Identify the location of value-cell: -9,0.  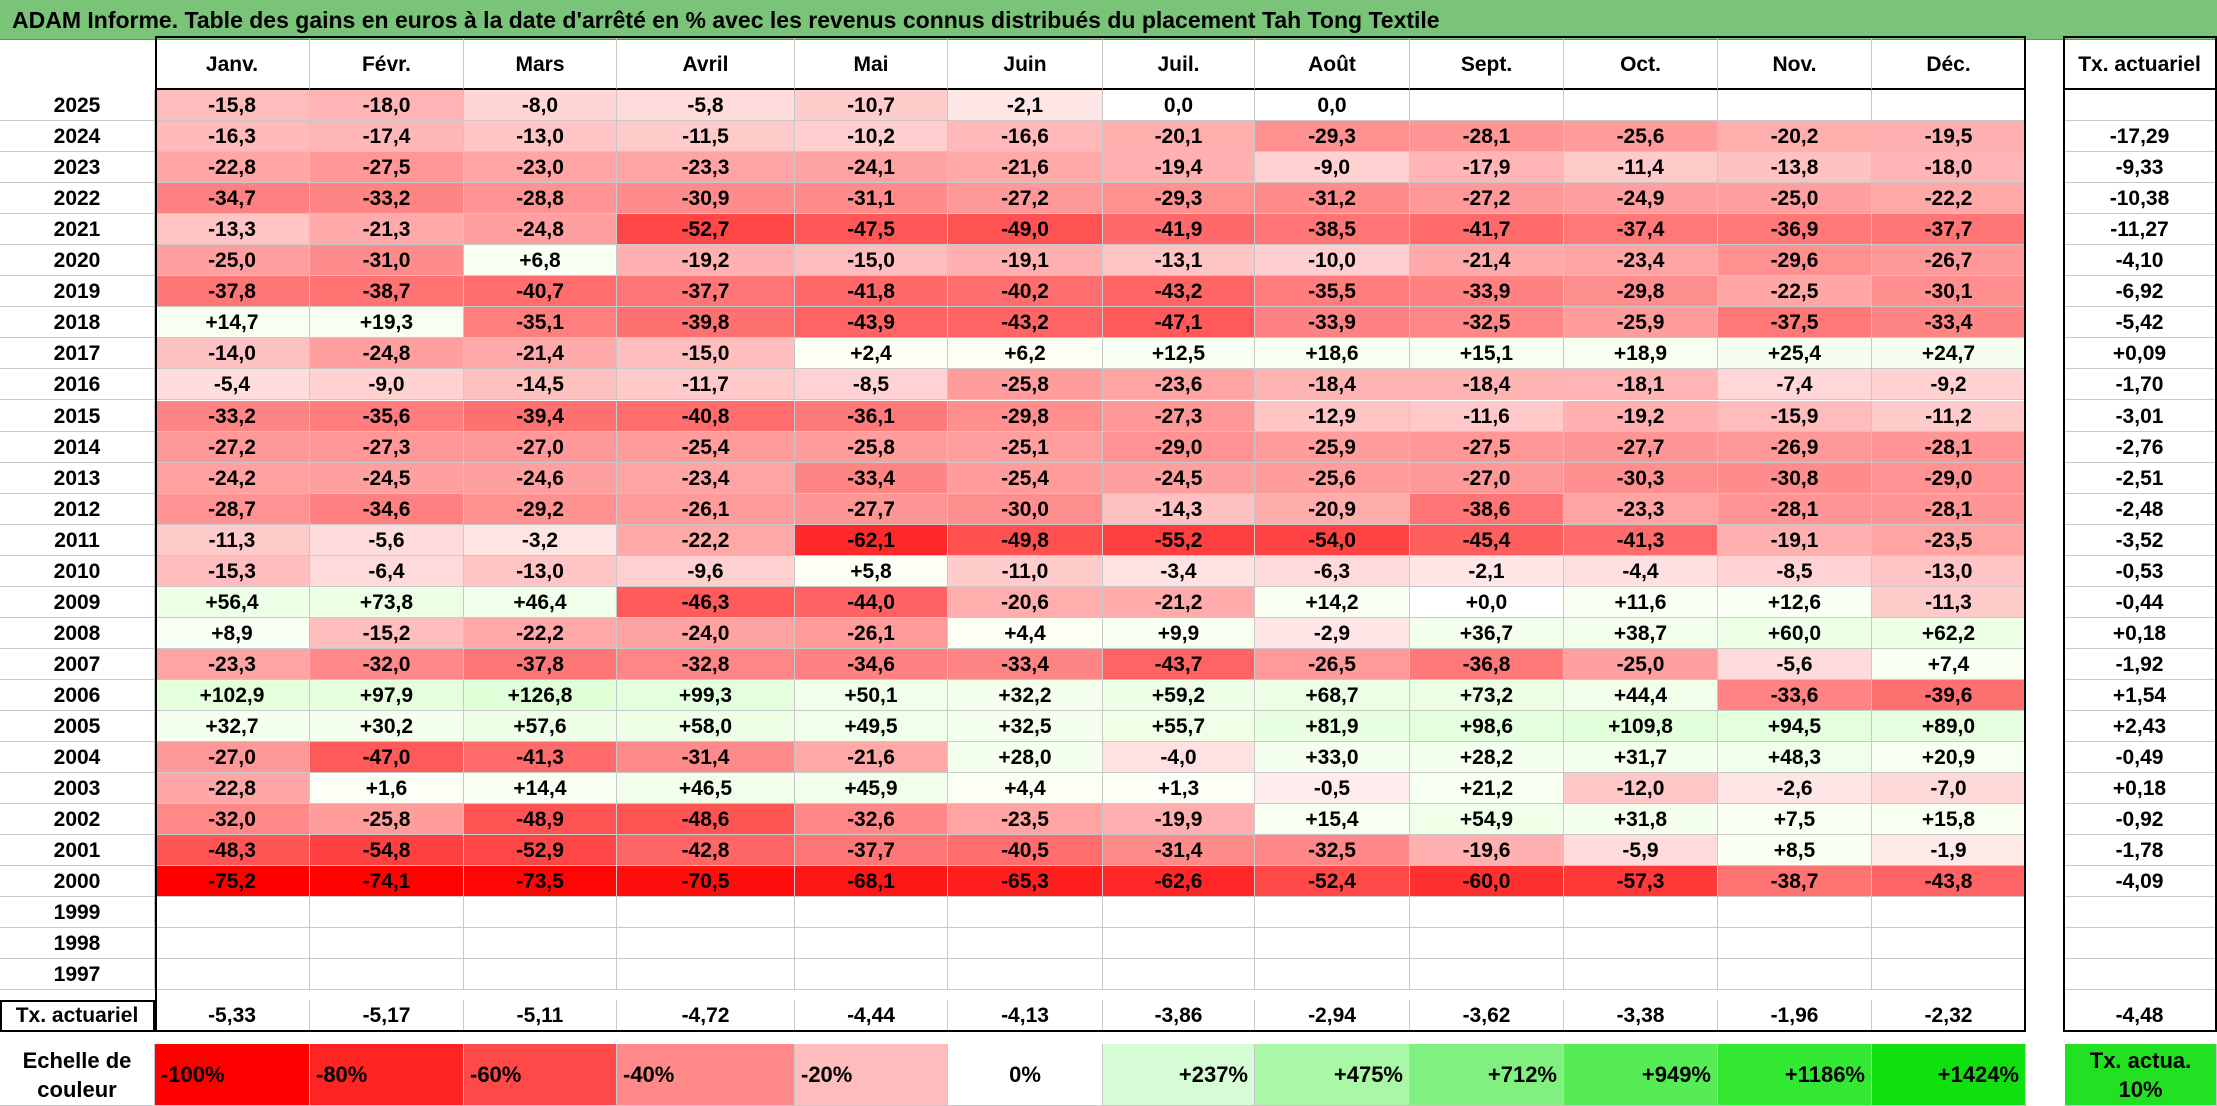
(1332, 168).